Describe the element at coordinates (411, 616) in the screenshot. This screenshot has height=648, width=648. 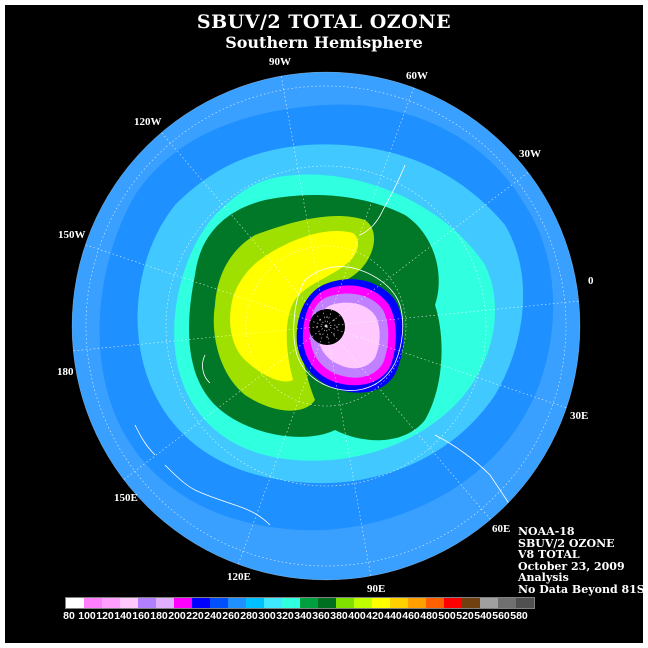
I see `colorbar-label: 460` at that location.